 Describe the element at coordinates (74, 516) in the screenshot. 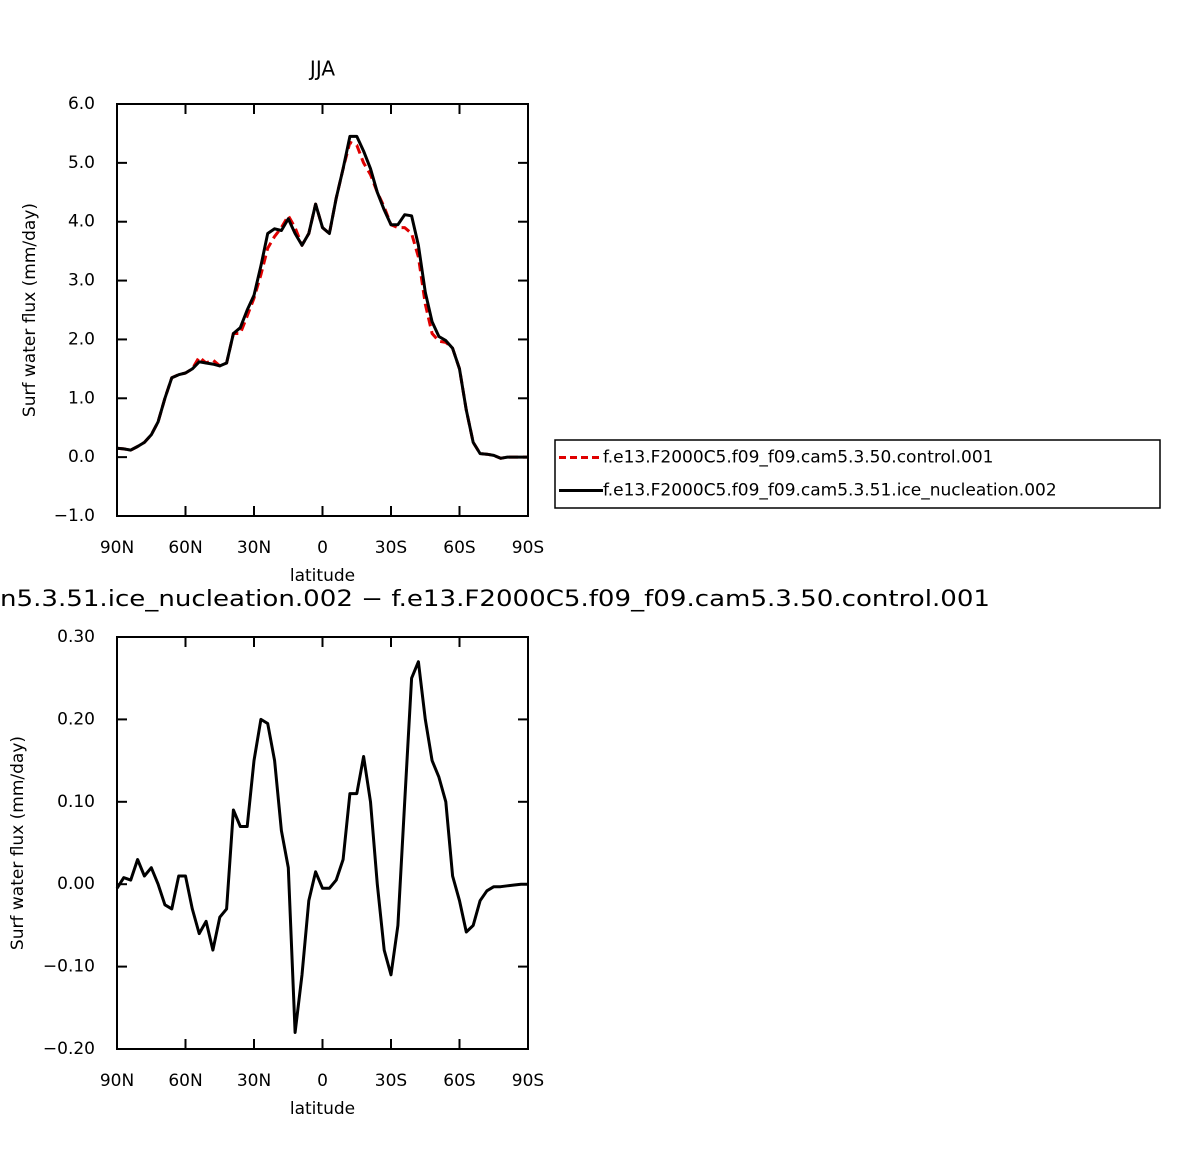

I see `y-tick-label: −1.0` at that location.